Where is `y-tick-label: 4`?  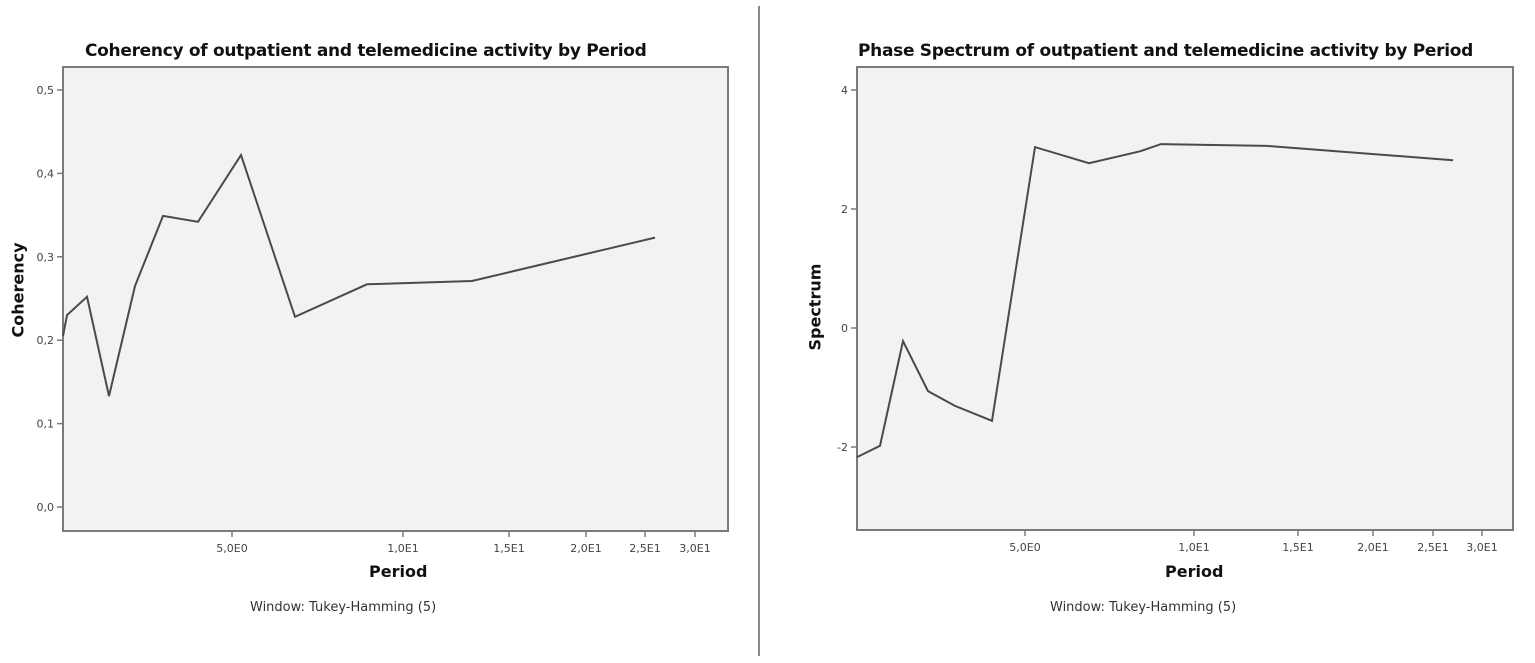 y-tick-label: 4 is located at coordinates (844, 90).